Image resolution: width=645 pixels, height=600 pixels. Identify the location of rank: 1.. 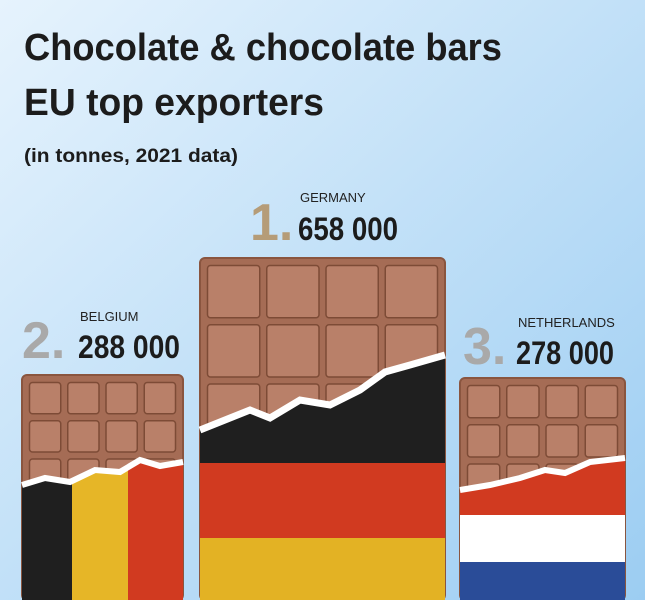
(271, 223).